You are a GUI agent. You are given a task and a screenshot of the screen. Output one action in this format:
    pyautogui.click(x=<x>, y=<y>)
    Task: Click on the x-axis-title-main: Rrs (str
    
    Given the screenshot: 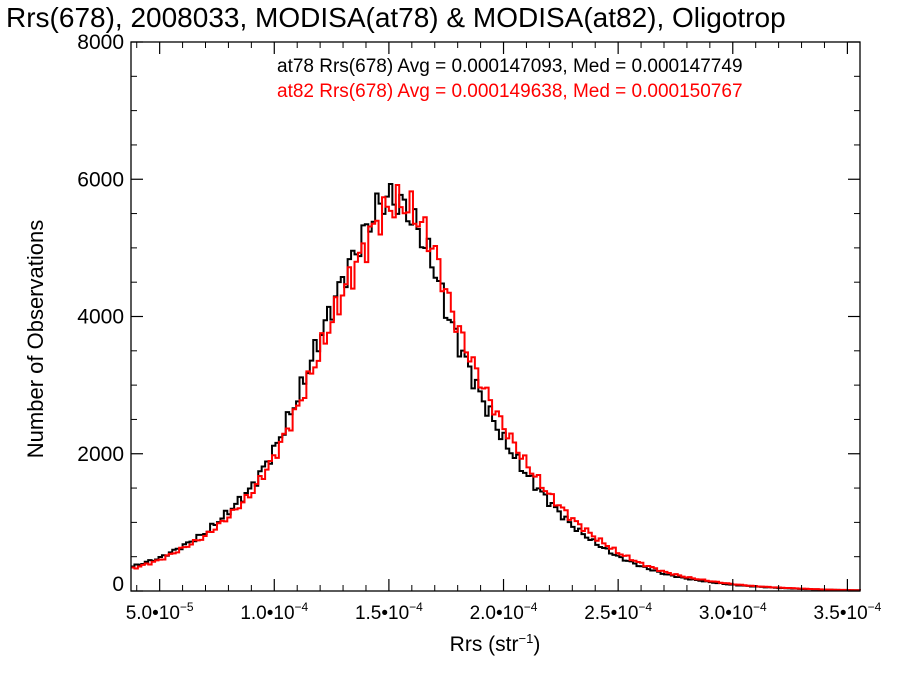 What is the action you would take?
    pyautogui.click(x=484, y=644)
    